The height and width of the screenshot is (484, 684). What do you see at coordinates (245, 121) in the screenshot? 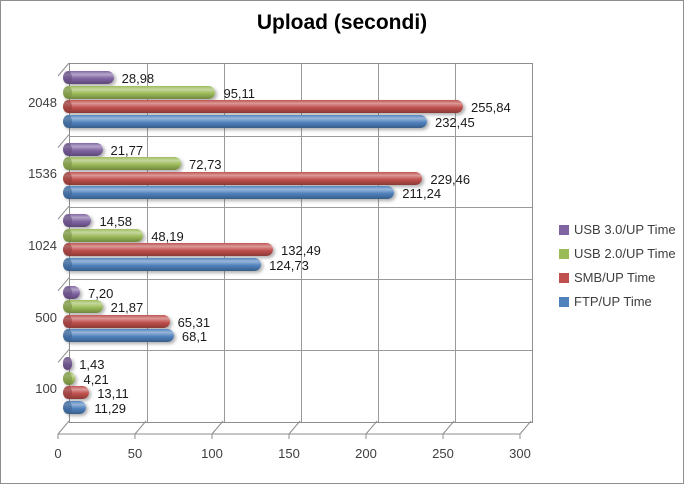
I see `bar-ftp-up-time-2048` at bounding box center [245, 121].